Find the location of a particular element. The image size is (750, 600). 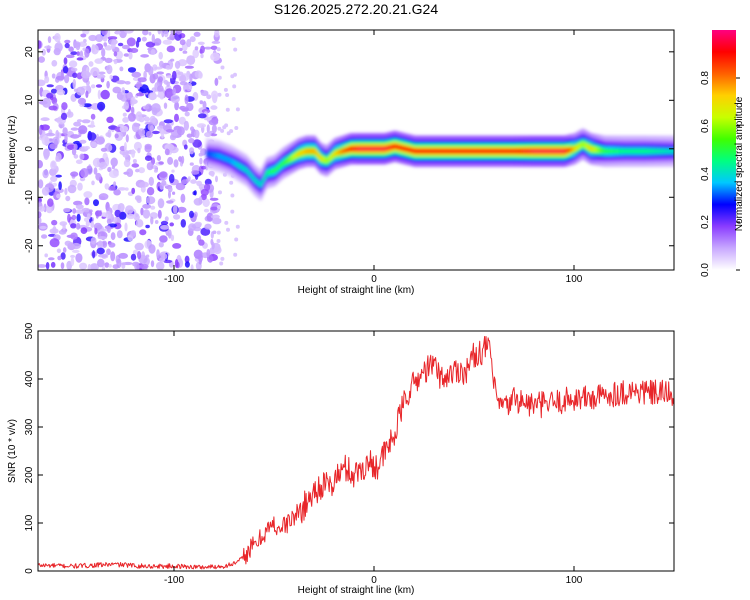

x-tick-label: -100 is located at coordinates (174, 279).